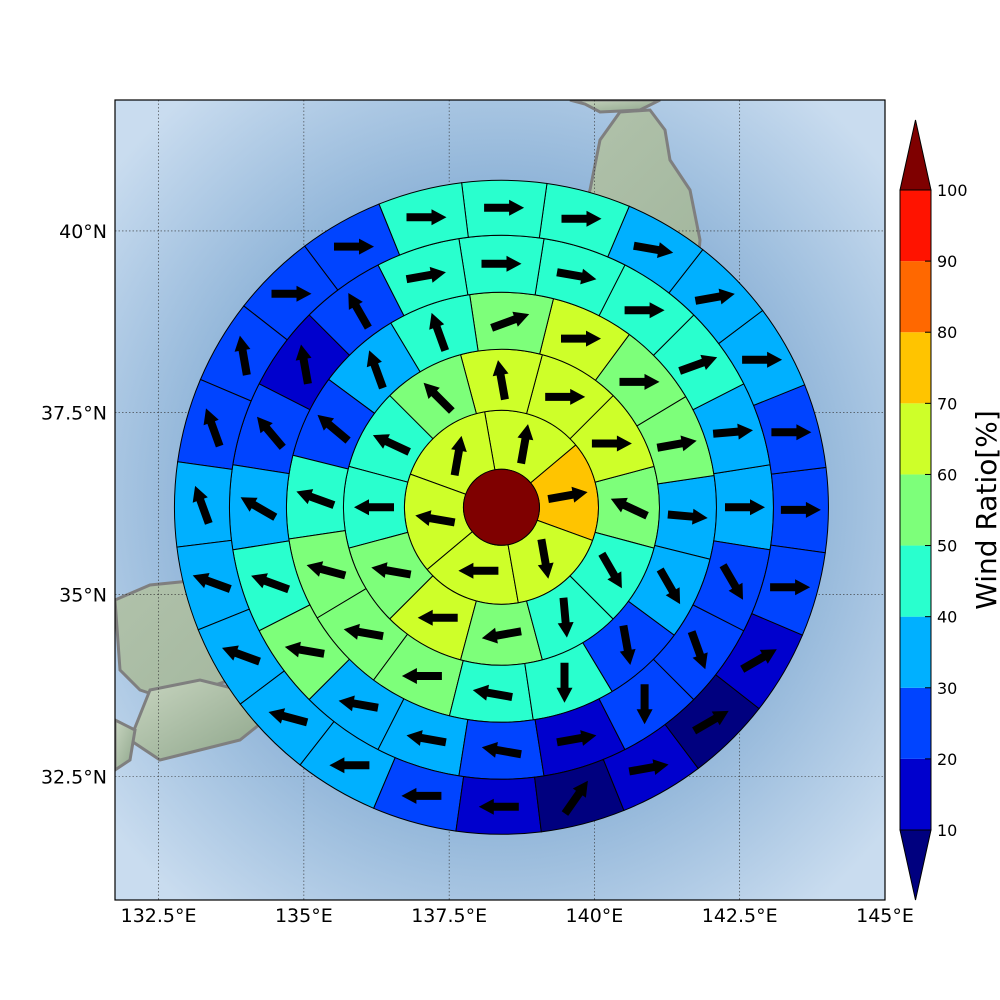 This screenshot has width=1000, height=1000. Describe the element at coordinates (947, 759) in the screenshot. I see `colorbar-tick-label: 20` at that location.